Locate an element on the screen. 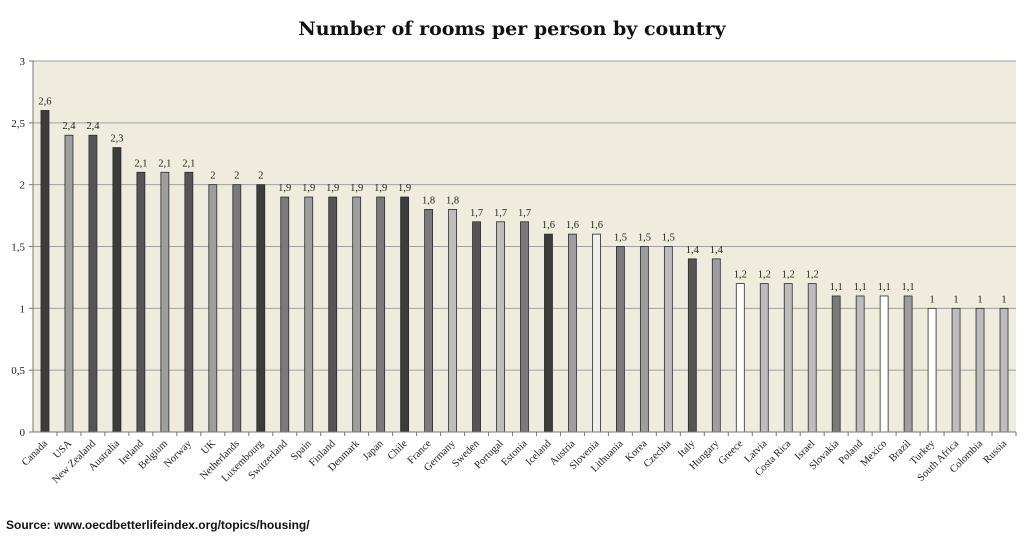 This screenshot has height=544, width=1024. x-category-label: Greece is located at coordinates (731, 452).